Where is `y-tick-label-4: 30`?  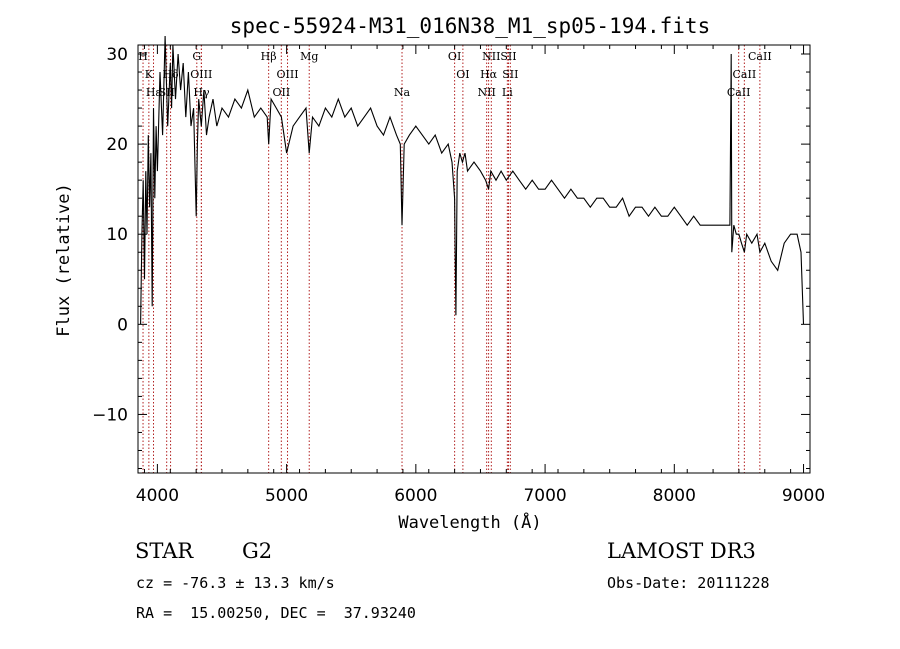
y-tick-label-4: 30 is located at coordinates (117, 55).